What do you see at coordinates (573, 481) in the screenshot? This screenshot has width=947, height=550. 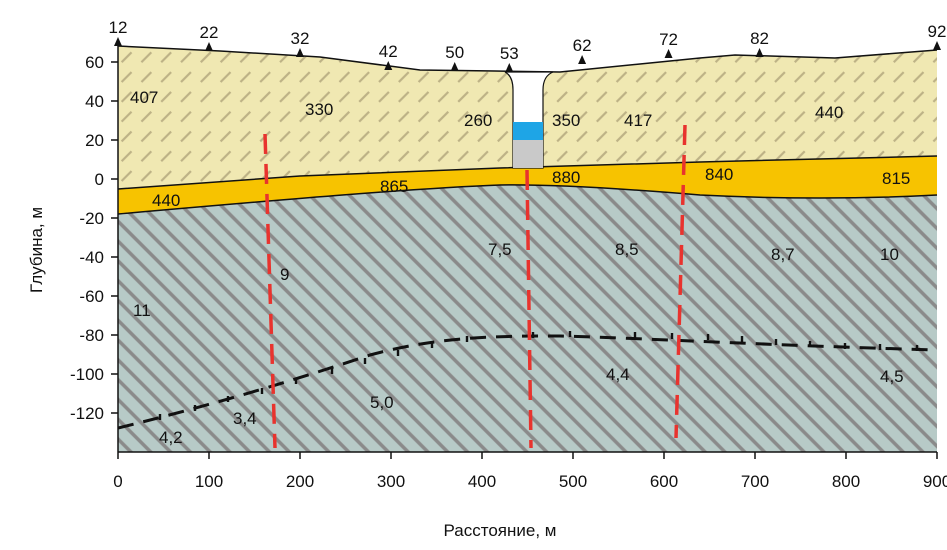 I see `x-tick-label: 500` at bounding box center [573, 481].